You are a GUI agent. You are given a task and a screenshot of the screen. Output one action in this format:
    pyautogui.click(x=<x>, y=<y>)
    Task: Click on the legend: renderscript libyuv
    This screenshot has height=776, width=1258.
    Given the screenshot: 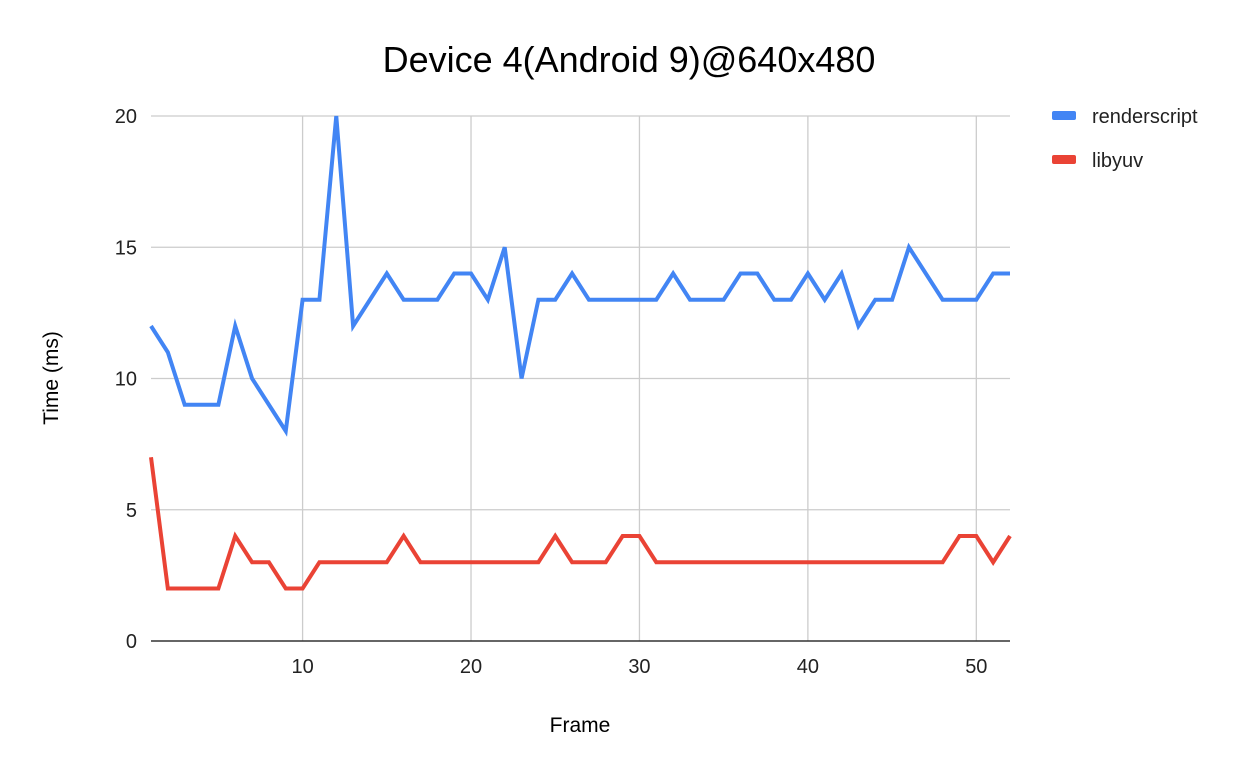 What is the action you would take?
    pyautogui.click(x=1125, y=139)
    